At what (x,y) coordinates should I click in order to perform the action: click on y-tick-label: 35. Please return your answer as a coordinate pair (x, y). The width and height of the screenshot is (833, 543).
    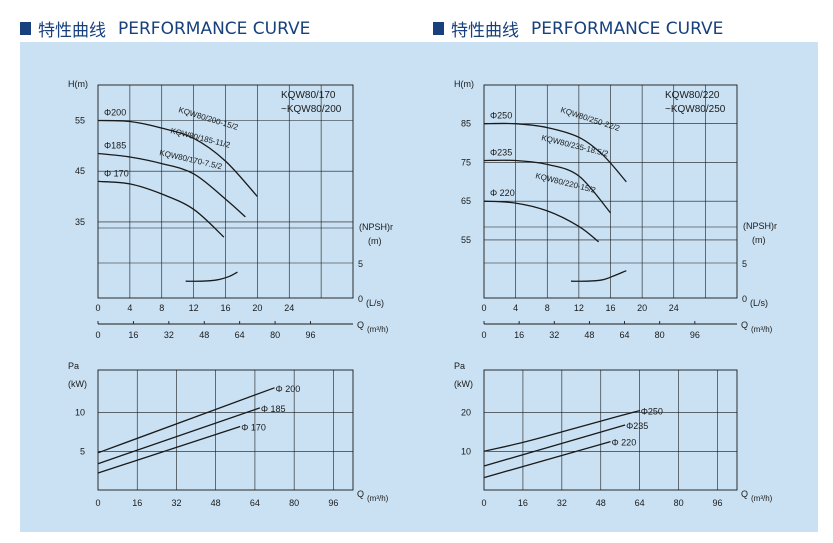
    Looking at the image, I should click on (80, 222).